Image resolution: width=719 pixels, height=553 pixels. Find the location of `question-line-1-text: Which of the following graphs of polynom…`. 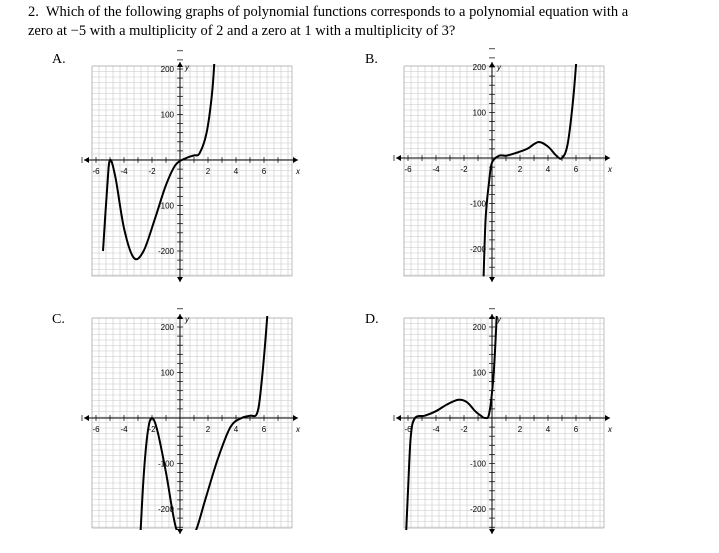

question-line-1-text: Which of the following graphs of polynom… is located at coordinates (337, 12).